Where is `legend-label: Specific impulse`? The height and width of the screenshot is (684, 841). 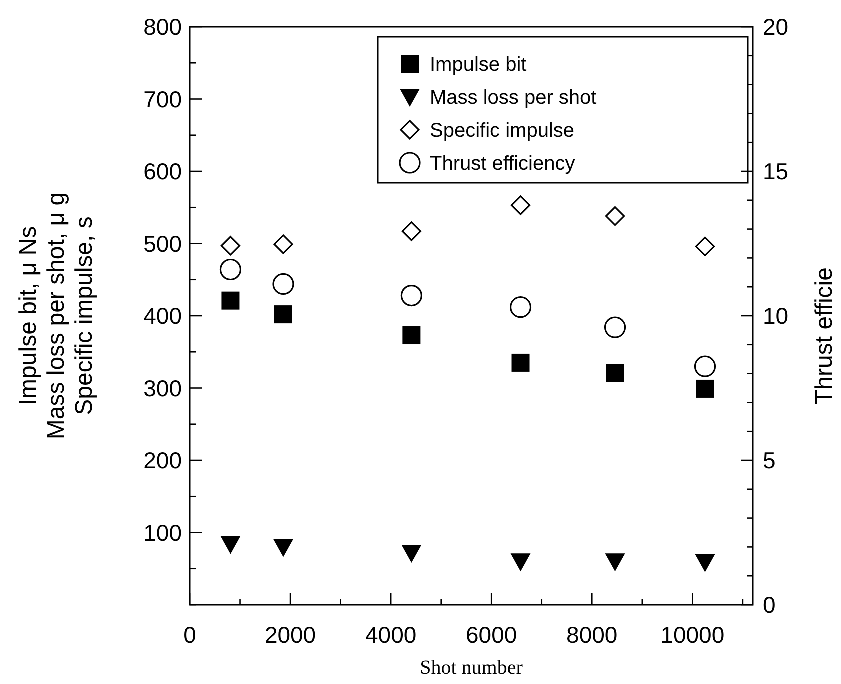
legend-label: Specific impulse is located at coordinates (502, 131).